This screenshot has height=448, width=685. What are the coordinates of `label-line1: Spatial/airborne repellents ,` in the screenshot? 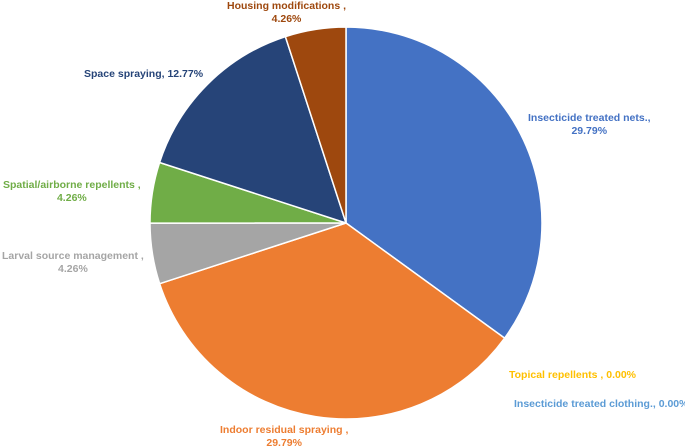 It's located at (72, 185).